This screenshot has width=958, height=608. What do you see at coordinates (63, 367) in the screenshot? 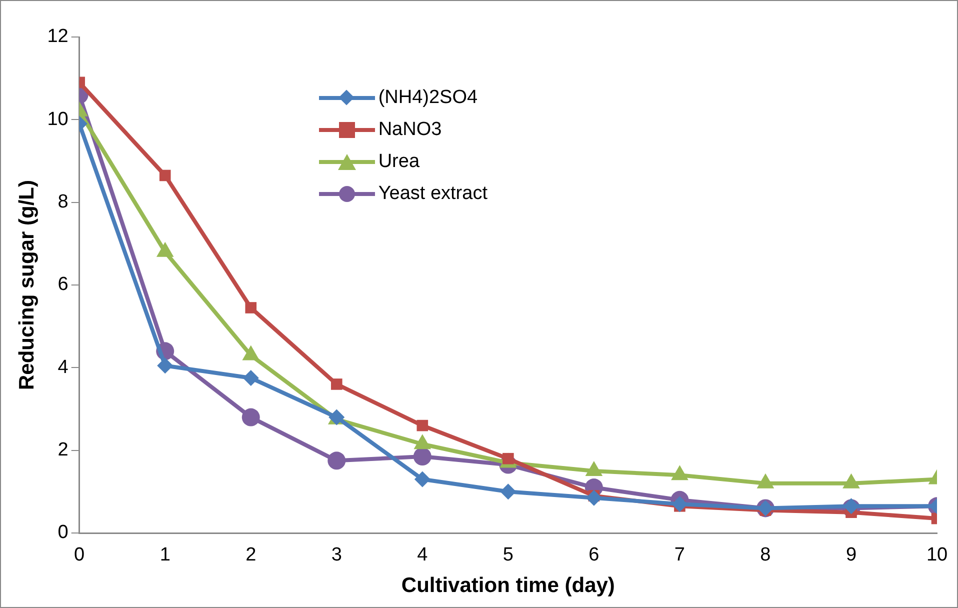
I see `y-tick-label: 4` at bounding box center [63, 367].